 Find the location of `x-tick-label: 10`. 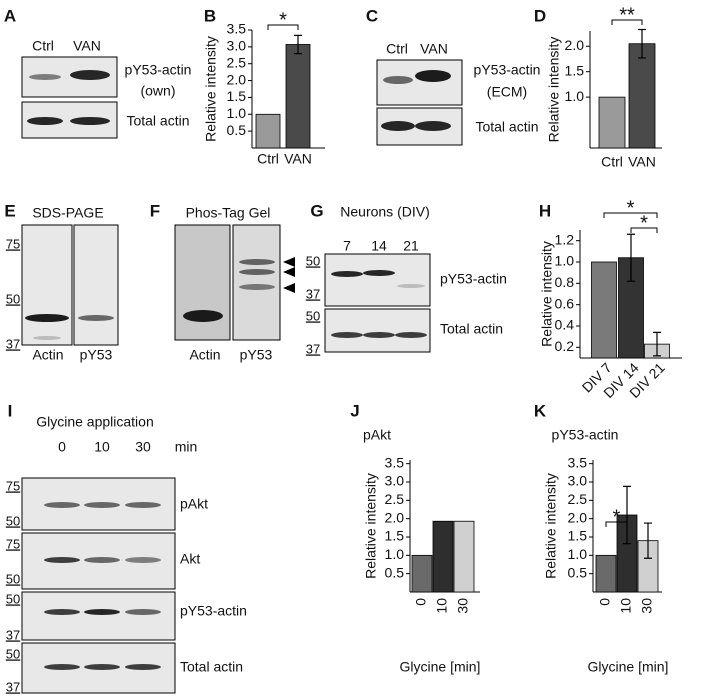

x-tick-label: 10 is located at coordinates (442, 606).